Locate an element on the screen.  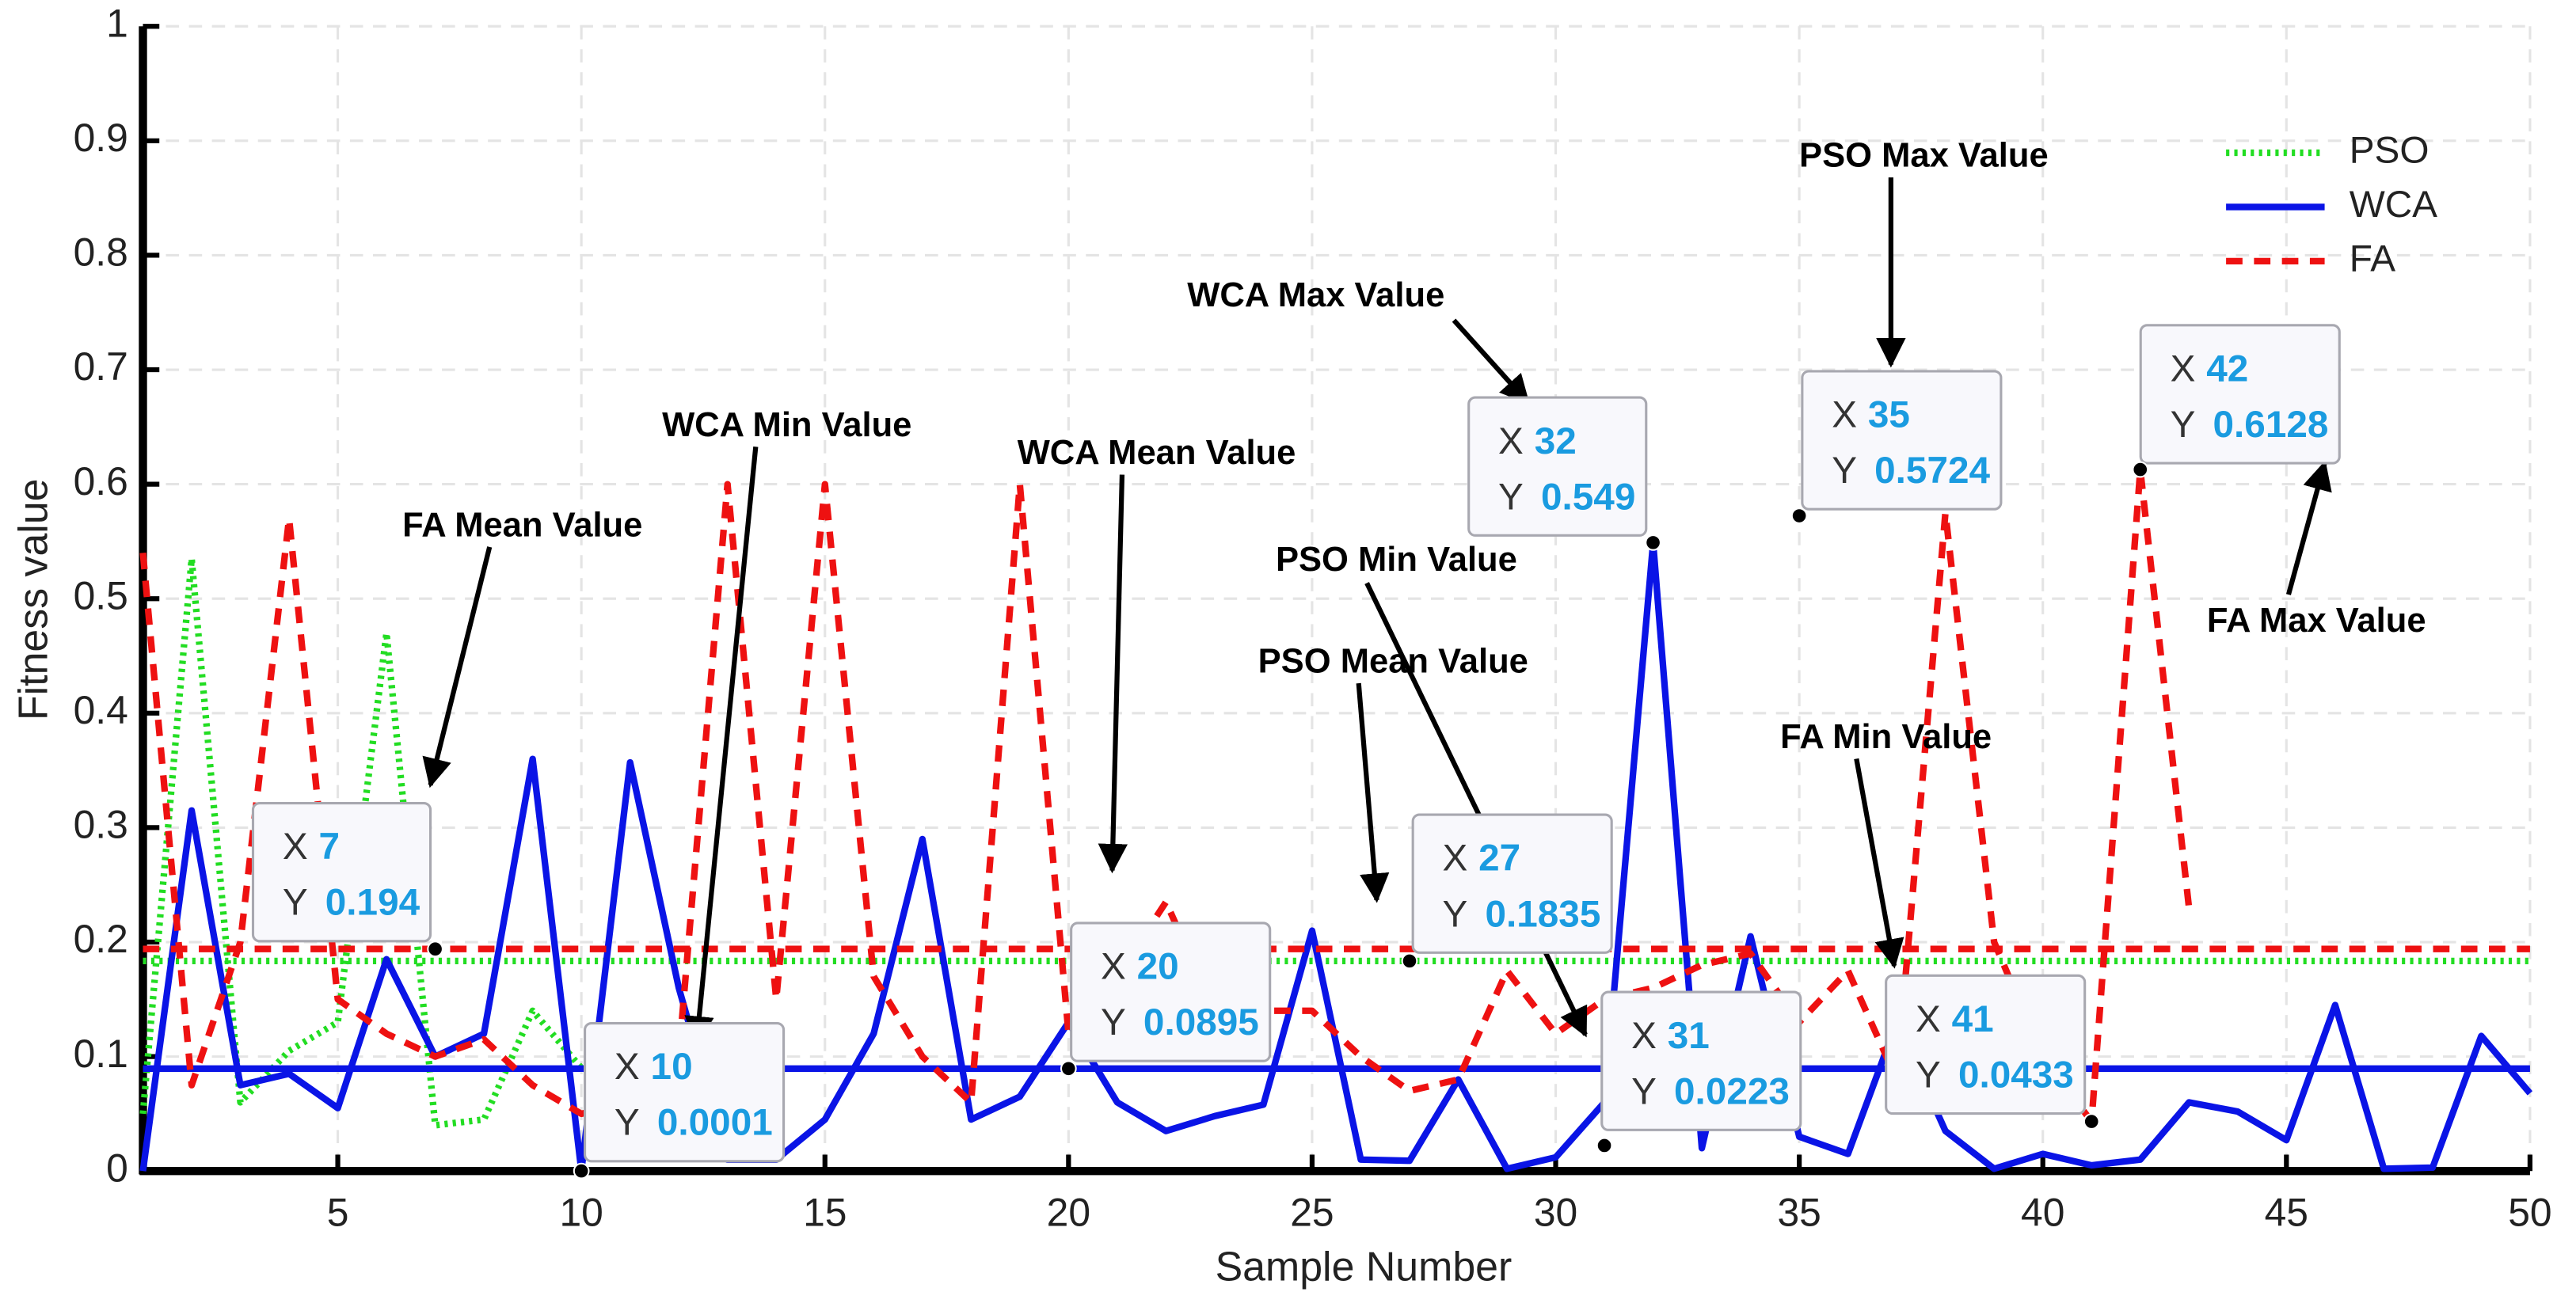
legend-label: WCA is located at coordinates (2393, 205).